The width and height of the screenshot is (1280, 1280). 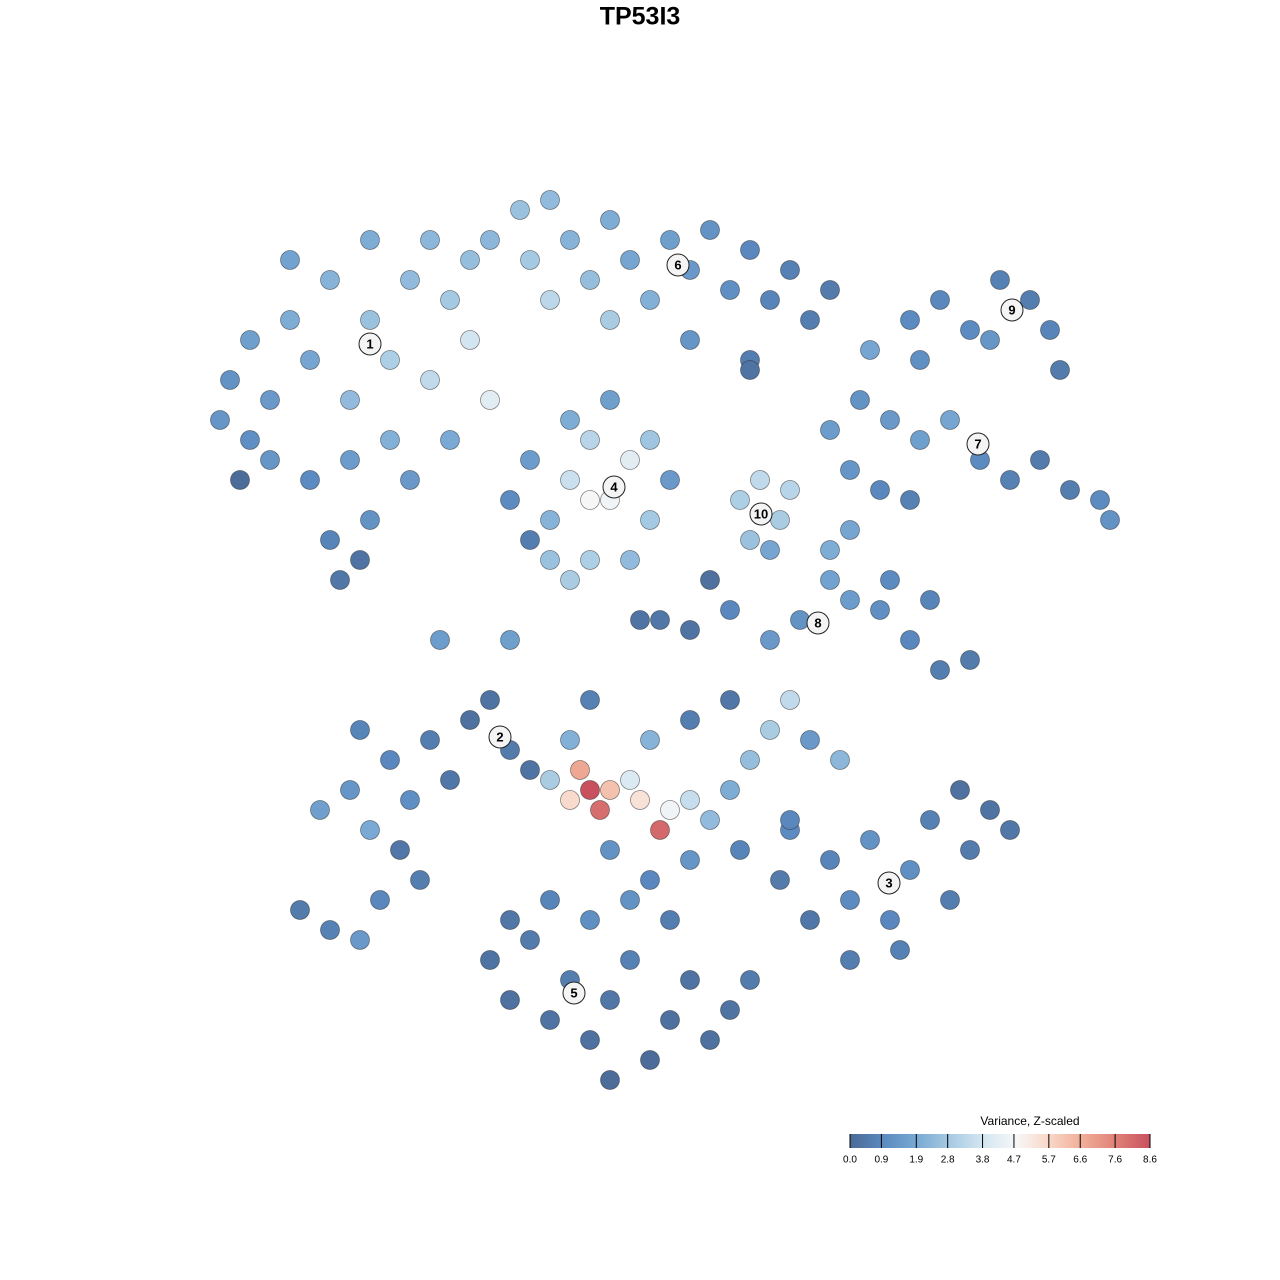 I want to click on legend-title: Variance, Z-scaled, so click(x=1029, y=1121).